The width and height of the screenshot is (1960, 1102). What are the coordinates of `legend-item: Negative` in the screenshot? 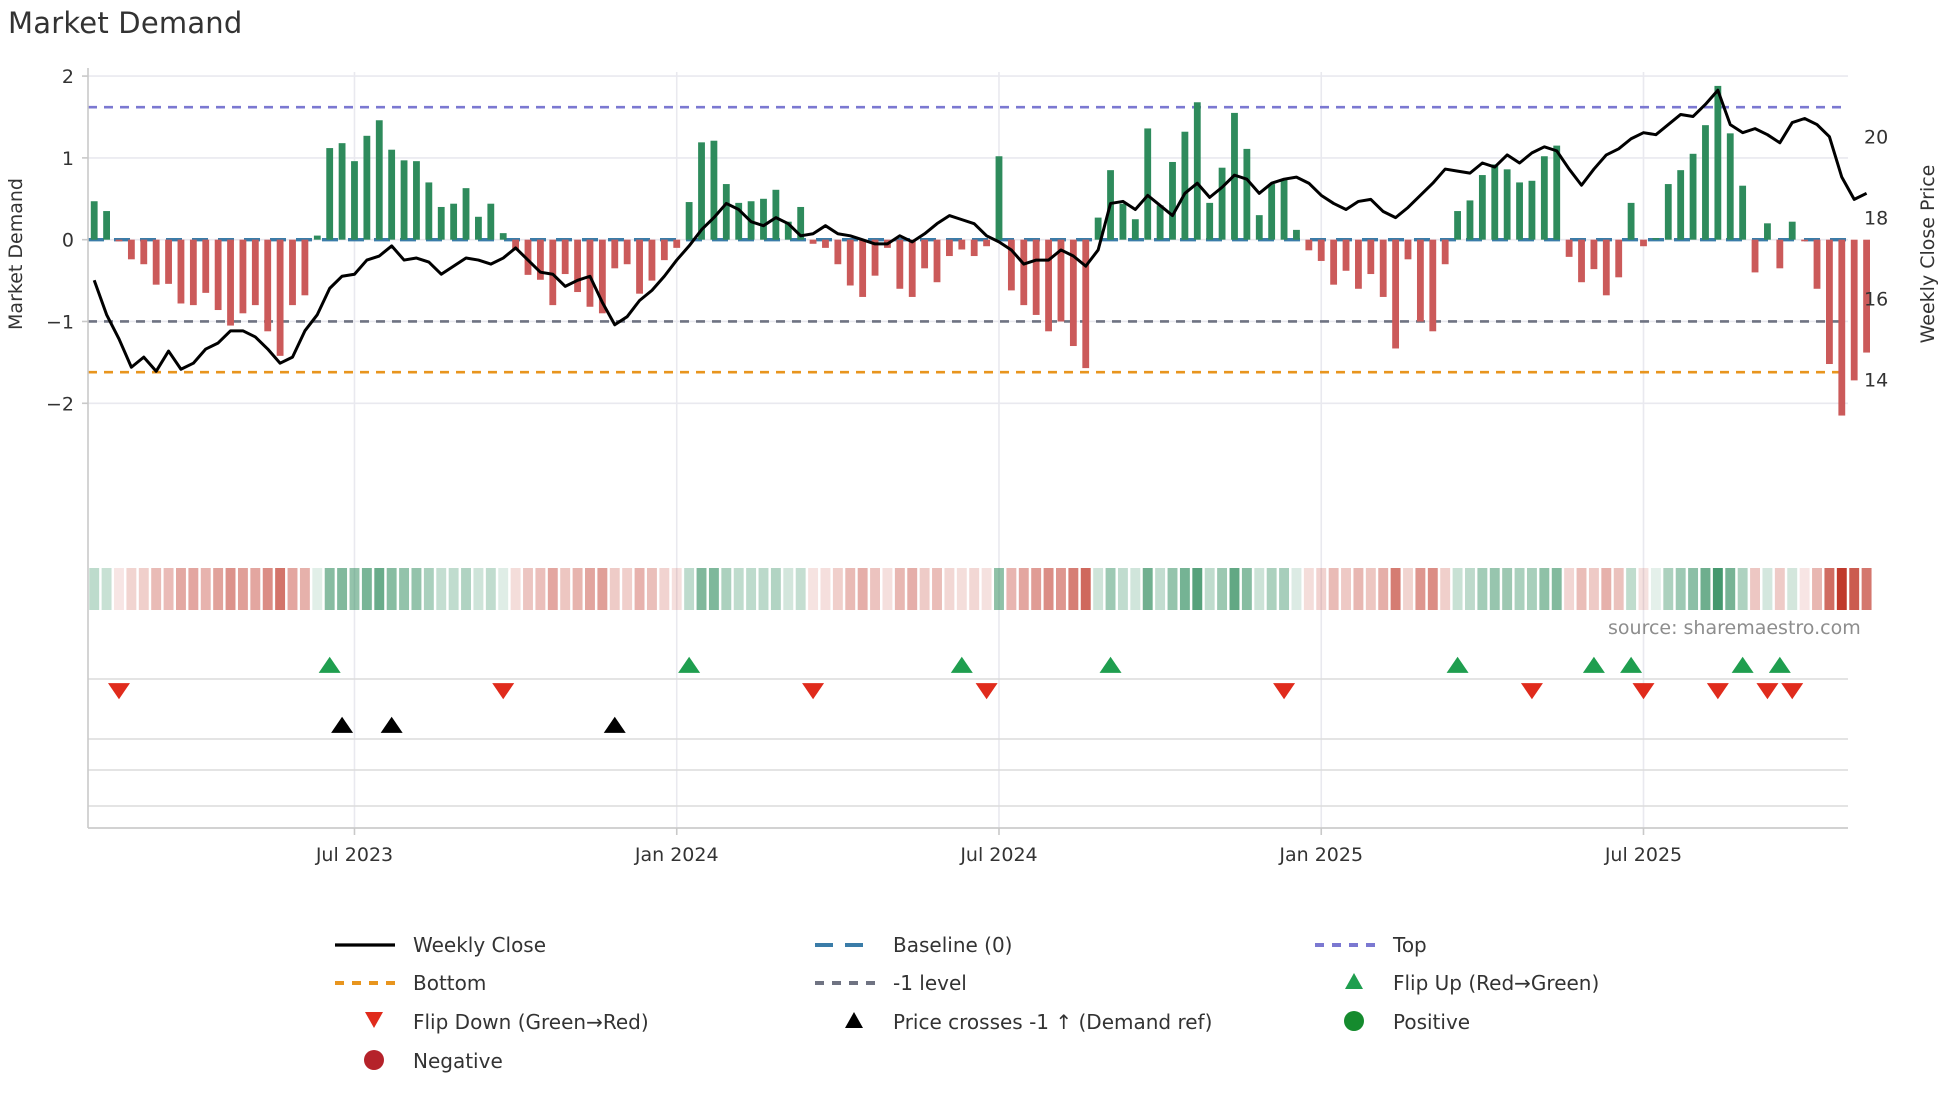 It's located at (433, 1061).